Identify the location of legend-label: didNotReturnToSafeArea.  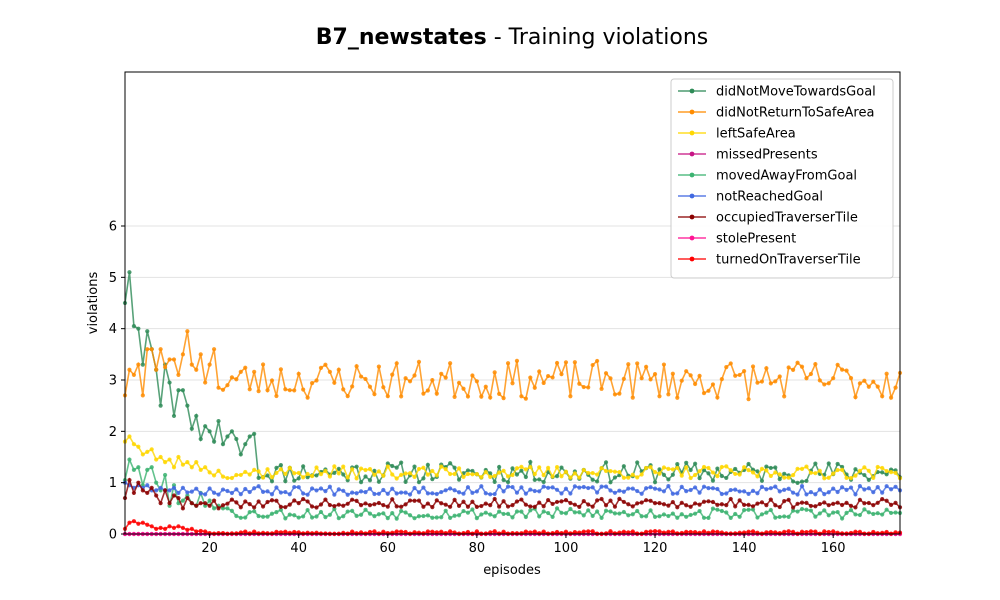
(795, 113).